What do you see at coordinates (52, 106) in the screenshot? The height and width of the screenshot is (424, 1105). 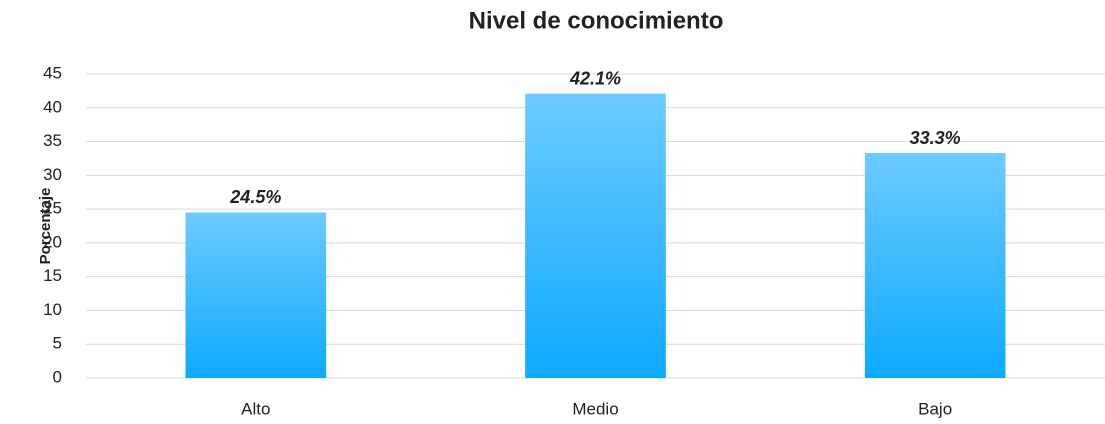 I see `y-tick-label: 40` at bounding box center [52, 106].